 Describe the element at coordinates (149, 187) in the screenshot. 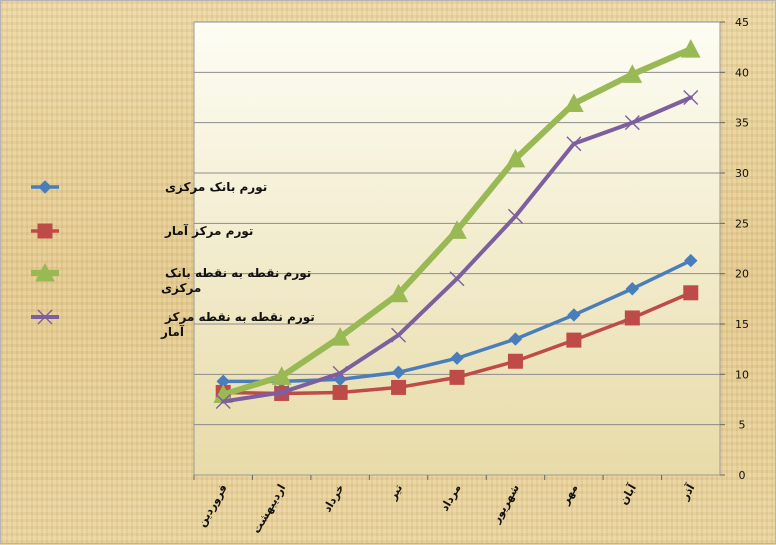

I see `legend-item: تورم بانک مرکزی` at that location.